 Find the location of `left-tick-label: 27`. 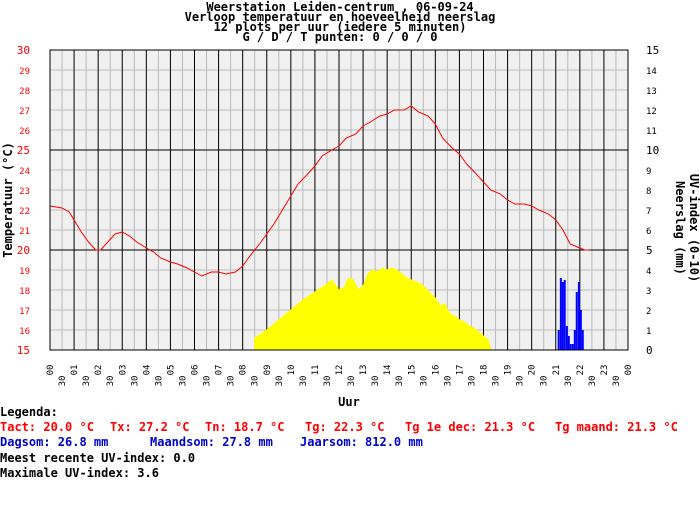

left-tick-label: 27 is located at coordinates (24, 112).